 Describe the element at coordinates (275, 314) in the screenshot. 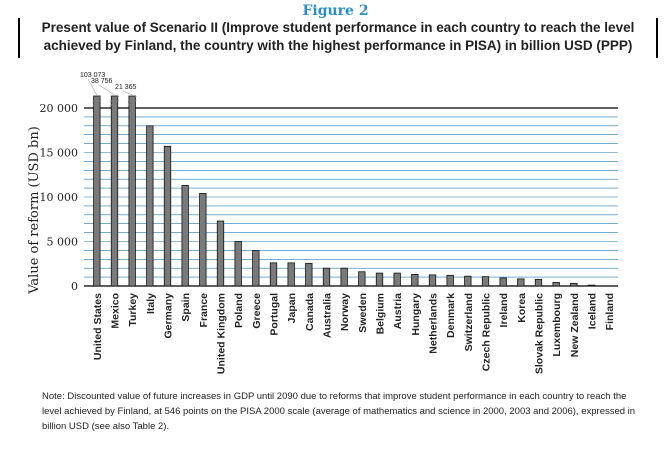

I see `x-tick-label: Portugal` at that location.